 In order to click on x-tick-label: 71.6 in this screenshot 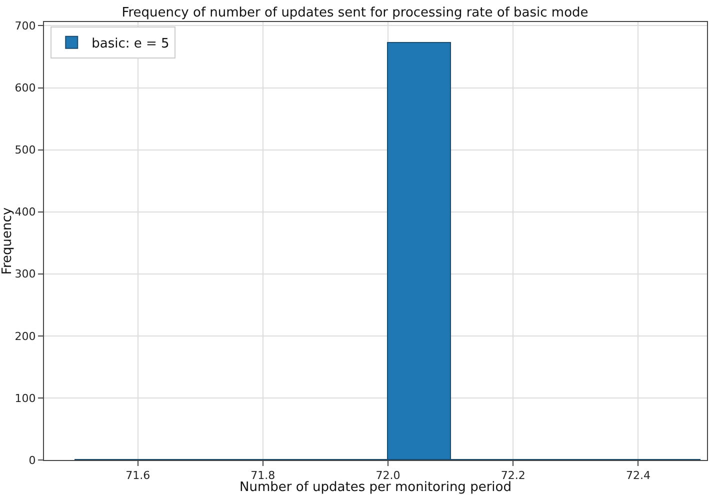, I will do `click(138, 475)`.